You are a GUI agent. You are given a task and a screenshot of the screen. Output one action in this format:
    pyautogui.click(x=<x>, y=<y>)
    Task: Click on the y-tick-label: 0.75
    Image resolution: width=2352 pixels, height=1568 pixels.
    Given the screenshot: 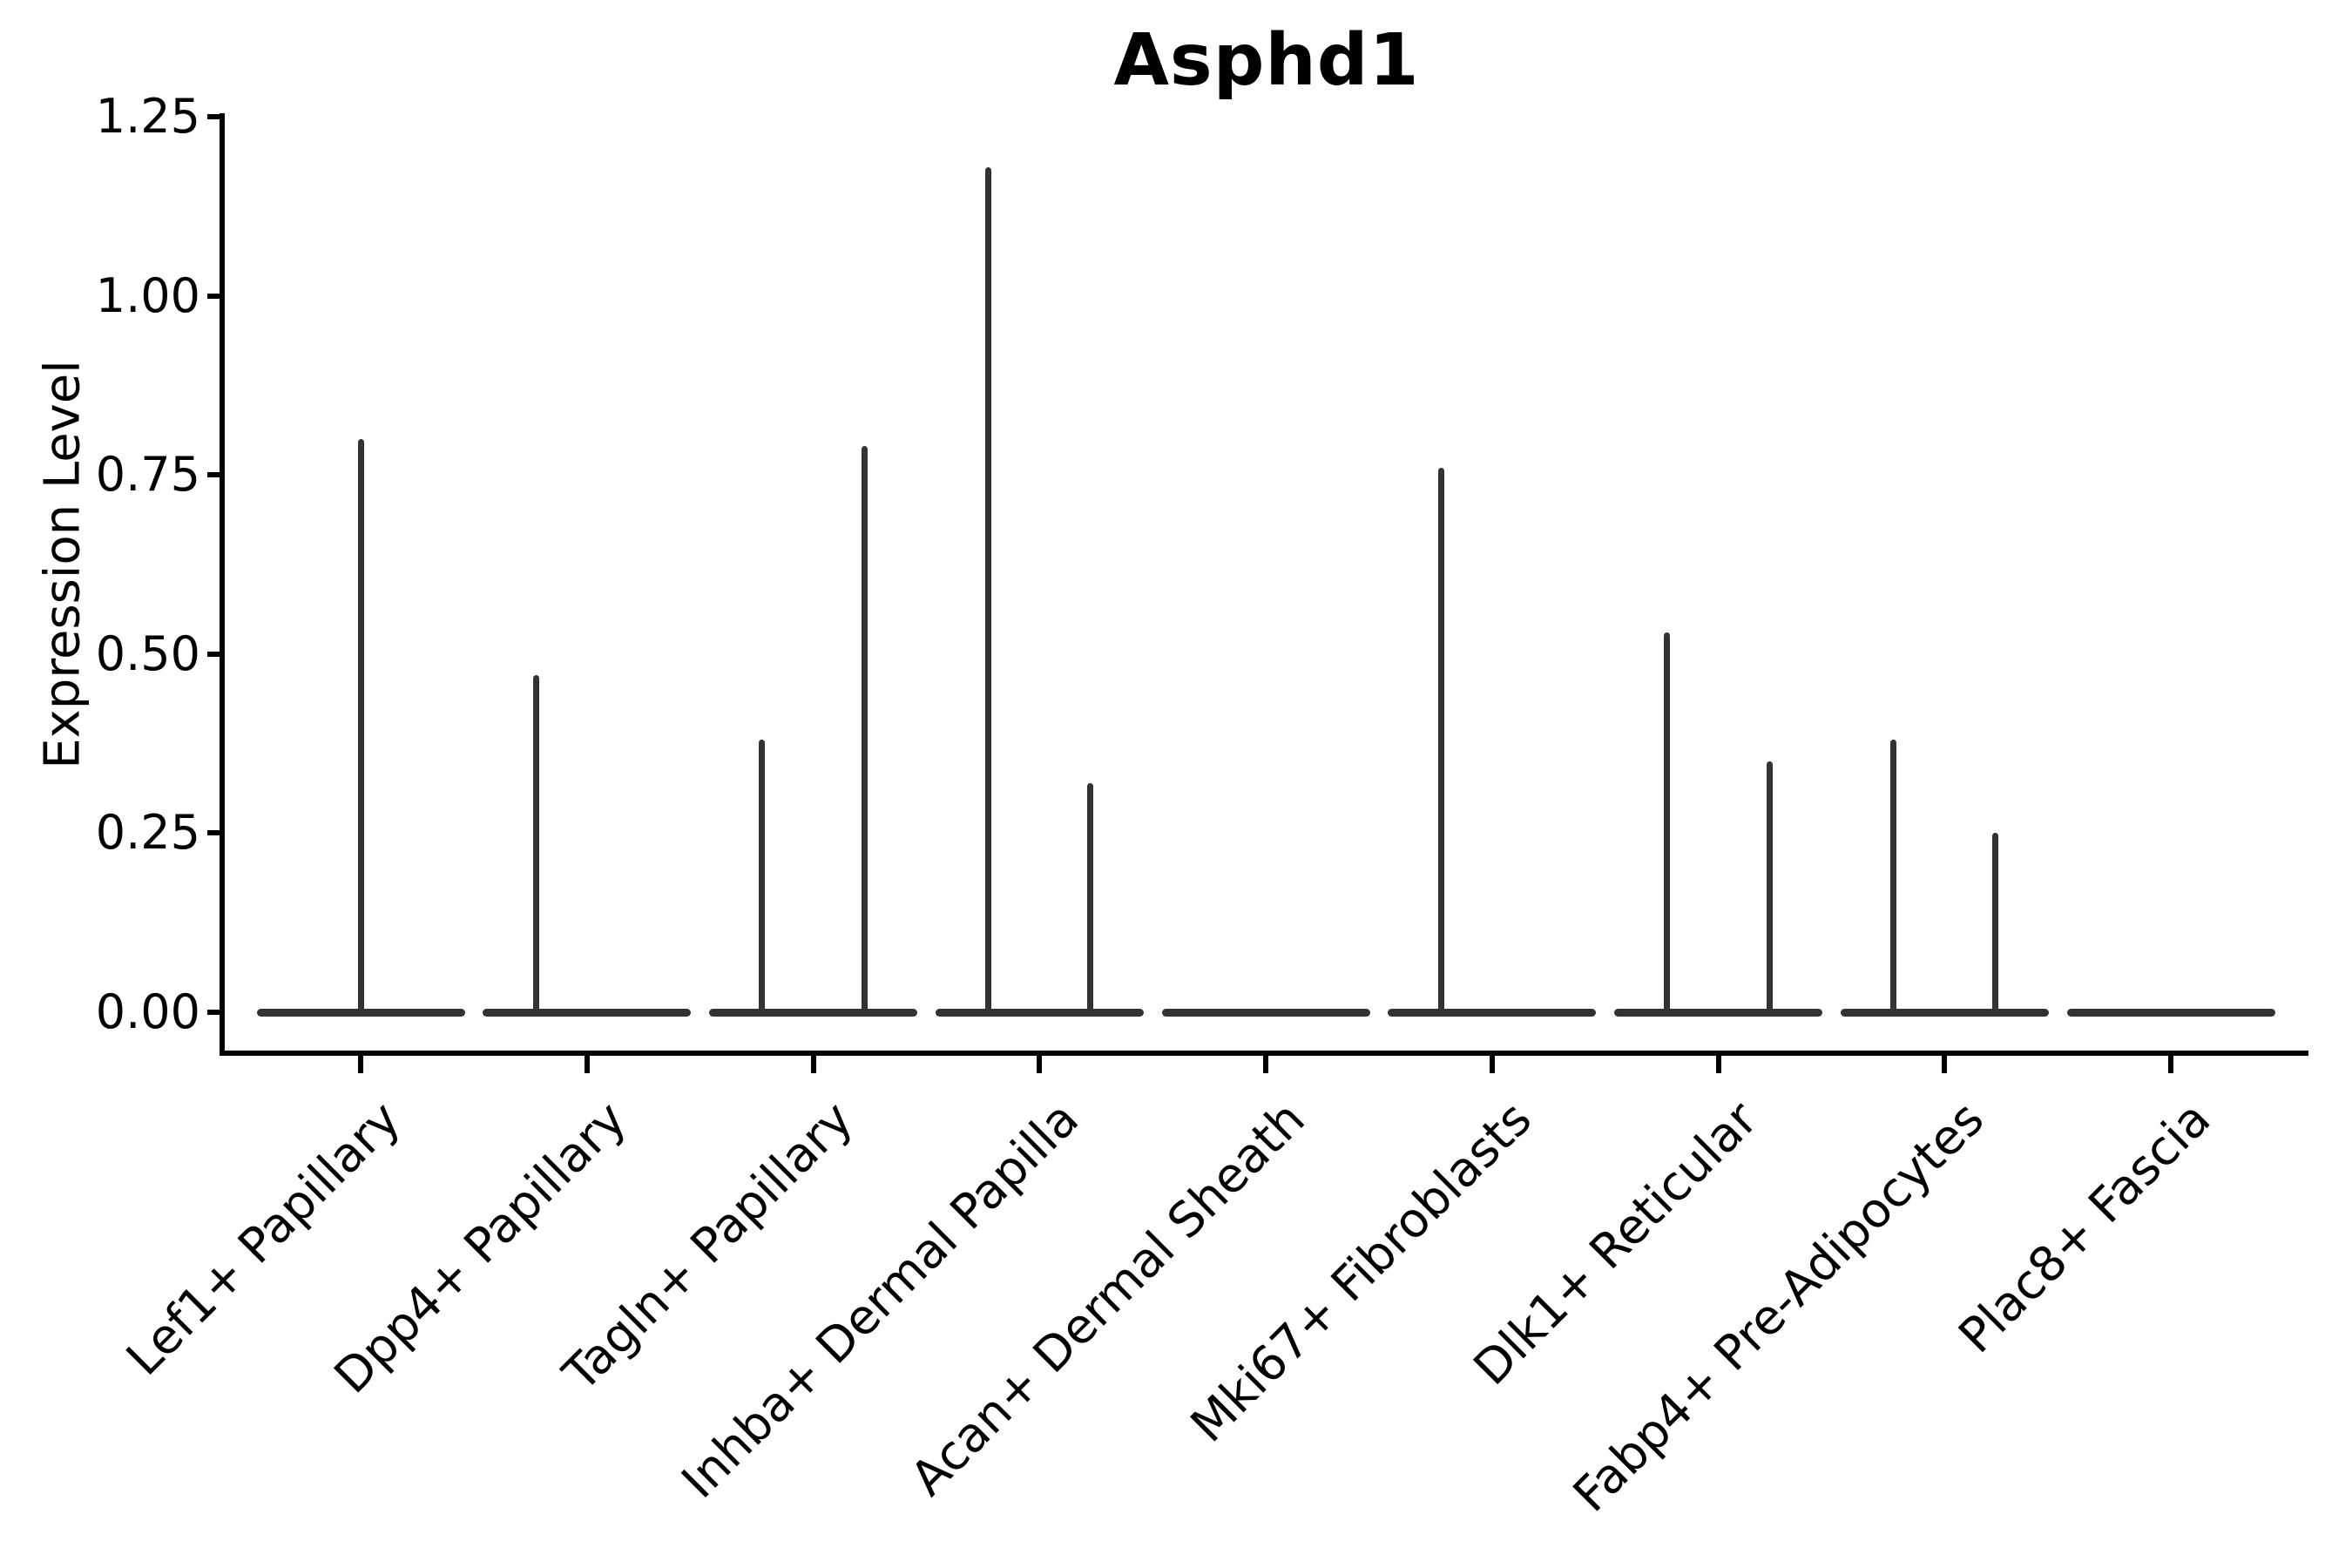 What is the action you would take?
    pyautogui.click(x=147, y=475)
    